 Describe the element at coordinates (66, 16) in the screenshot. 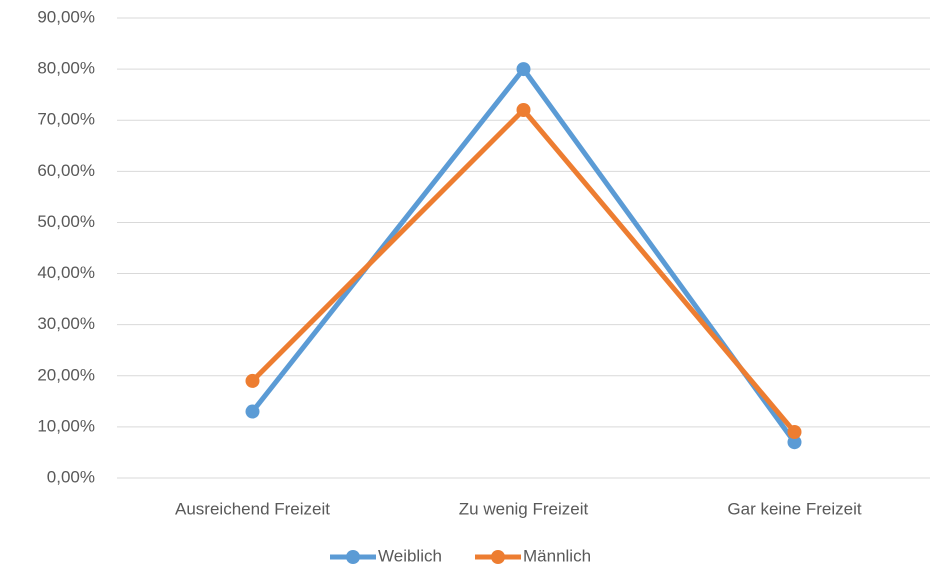

I see `y-tick-label: 90,00%` at that location.